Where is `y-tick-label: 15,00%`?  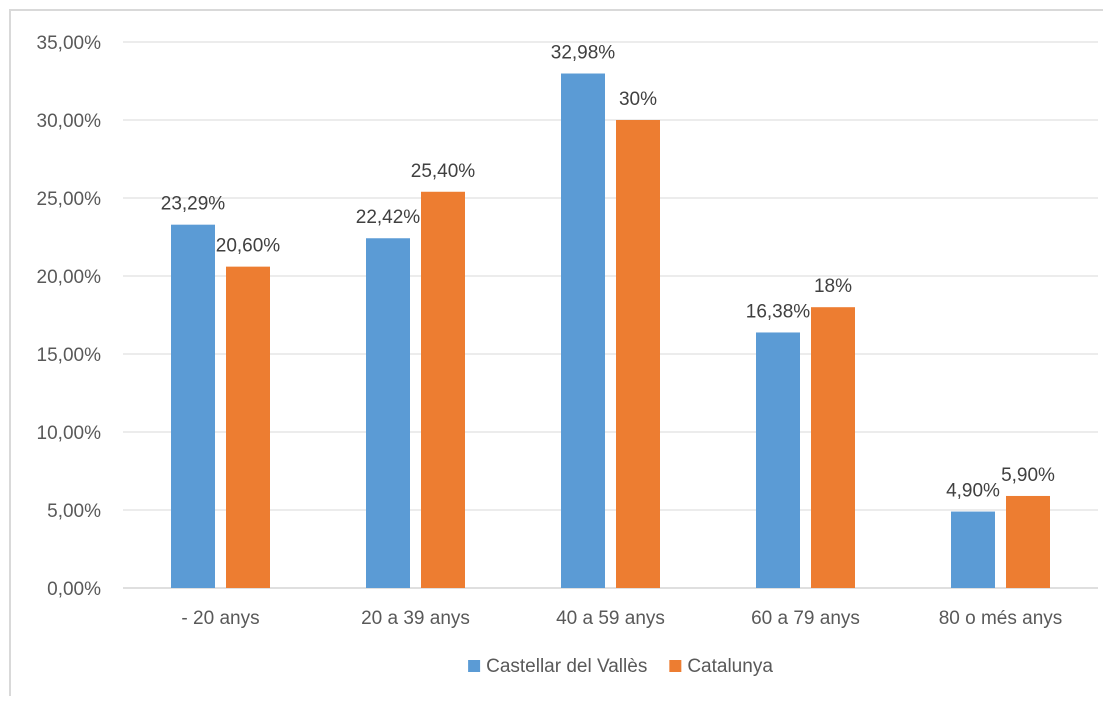
y-tick-label: 15,00% is located at coordinates (69, 355).